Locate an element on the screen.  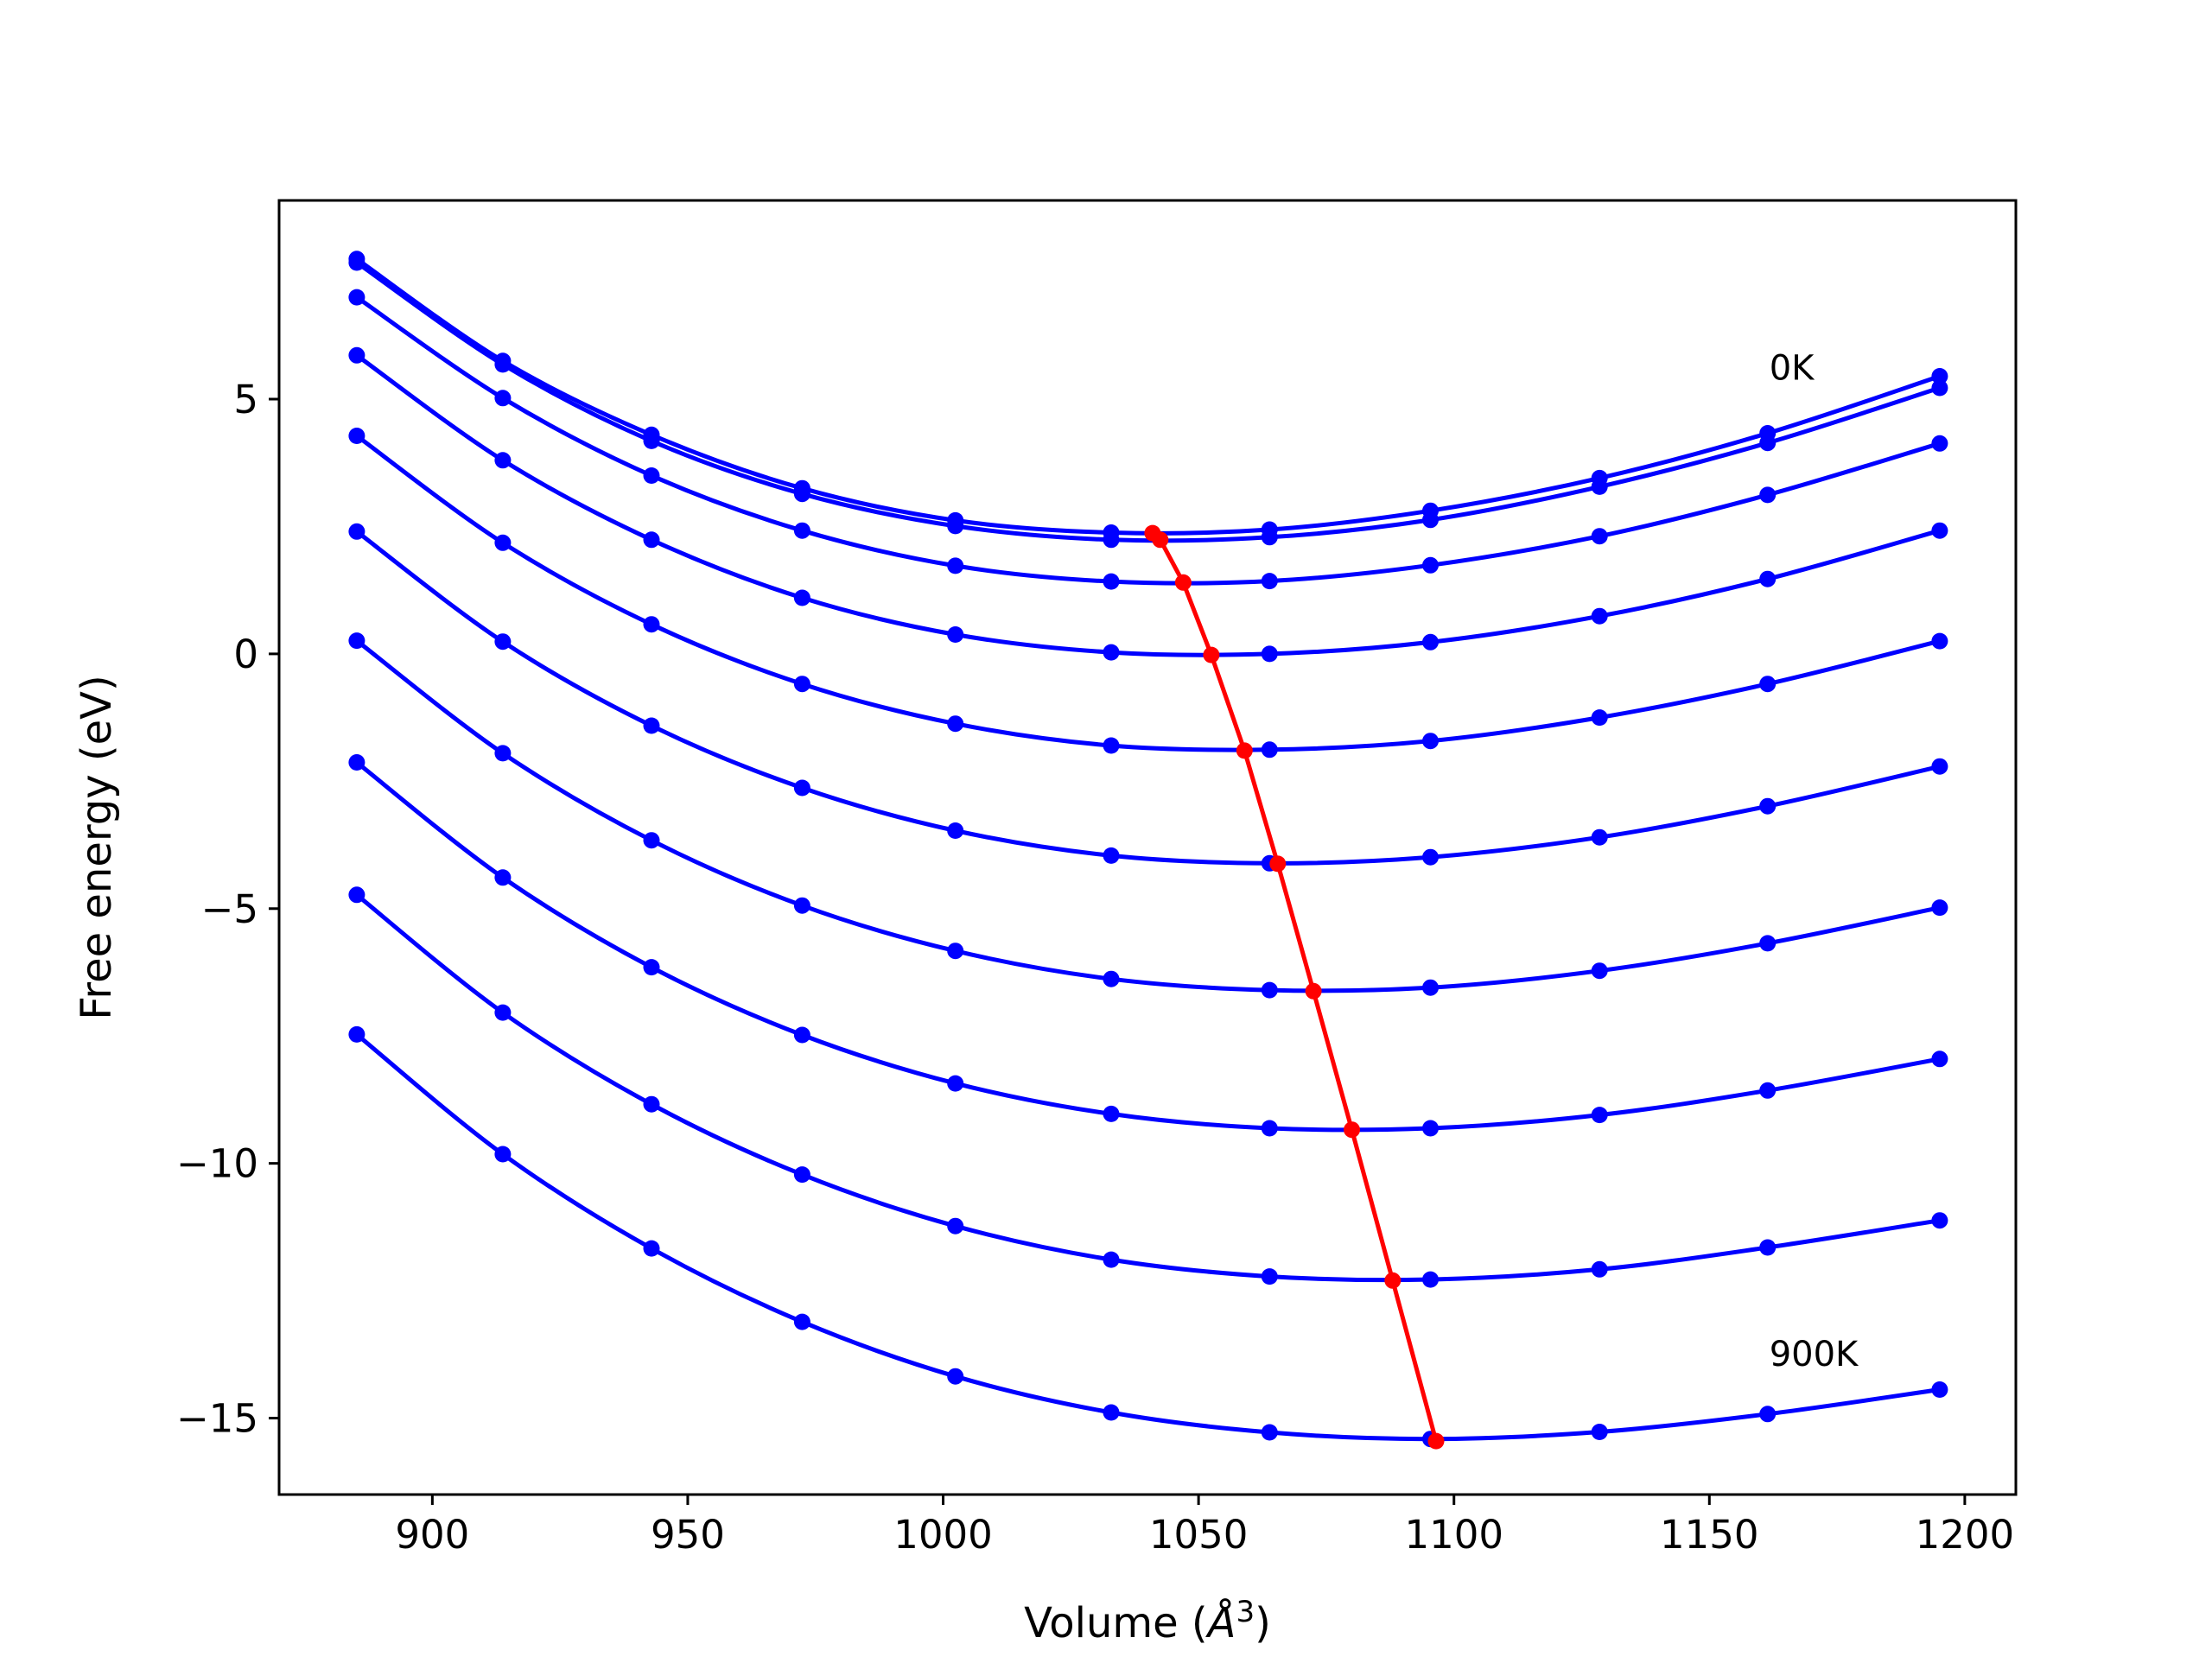
x-axis-label-close: ) is located at coordinates (1263, 1623).